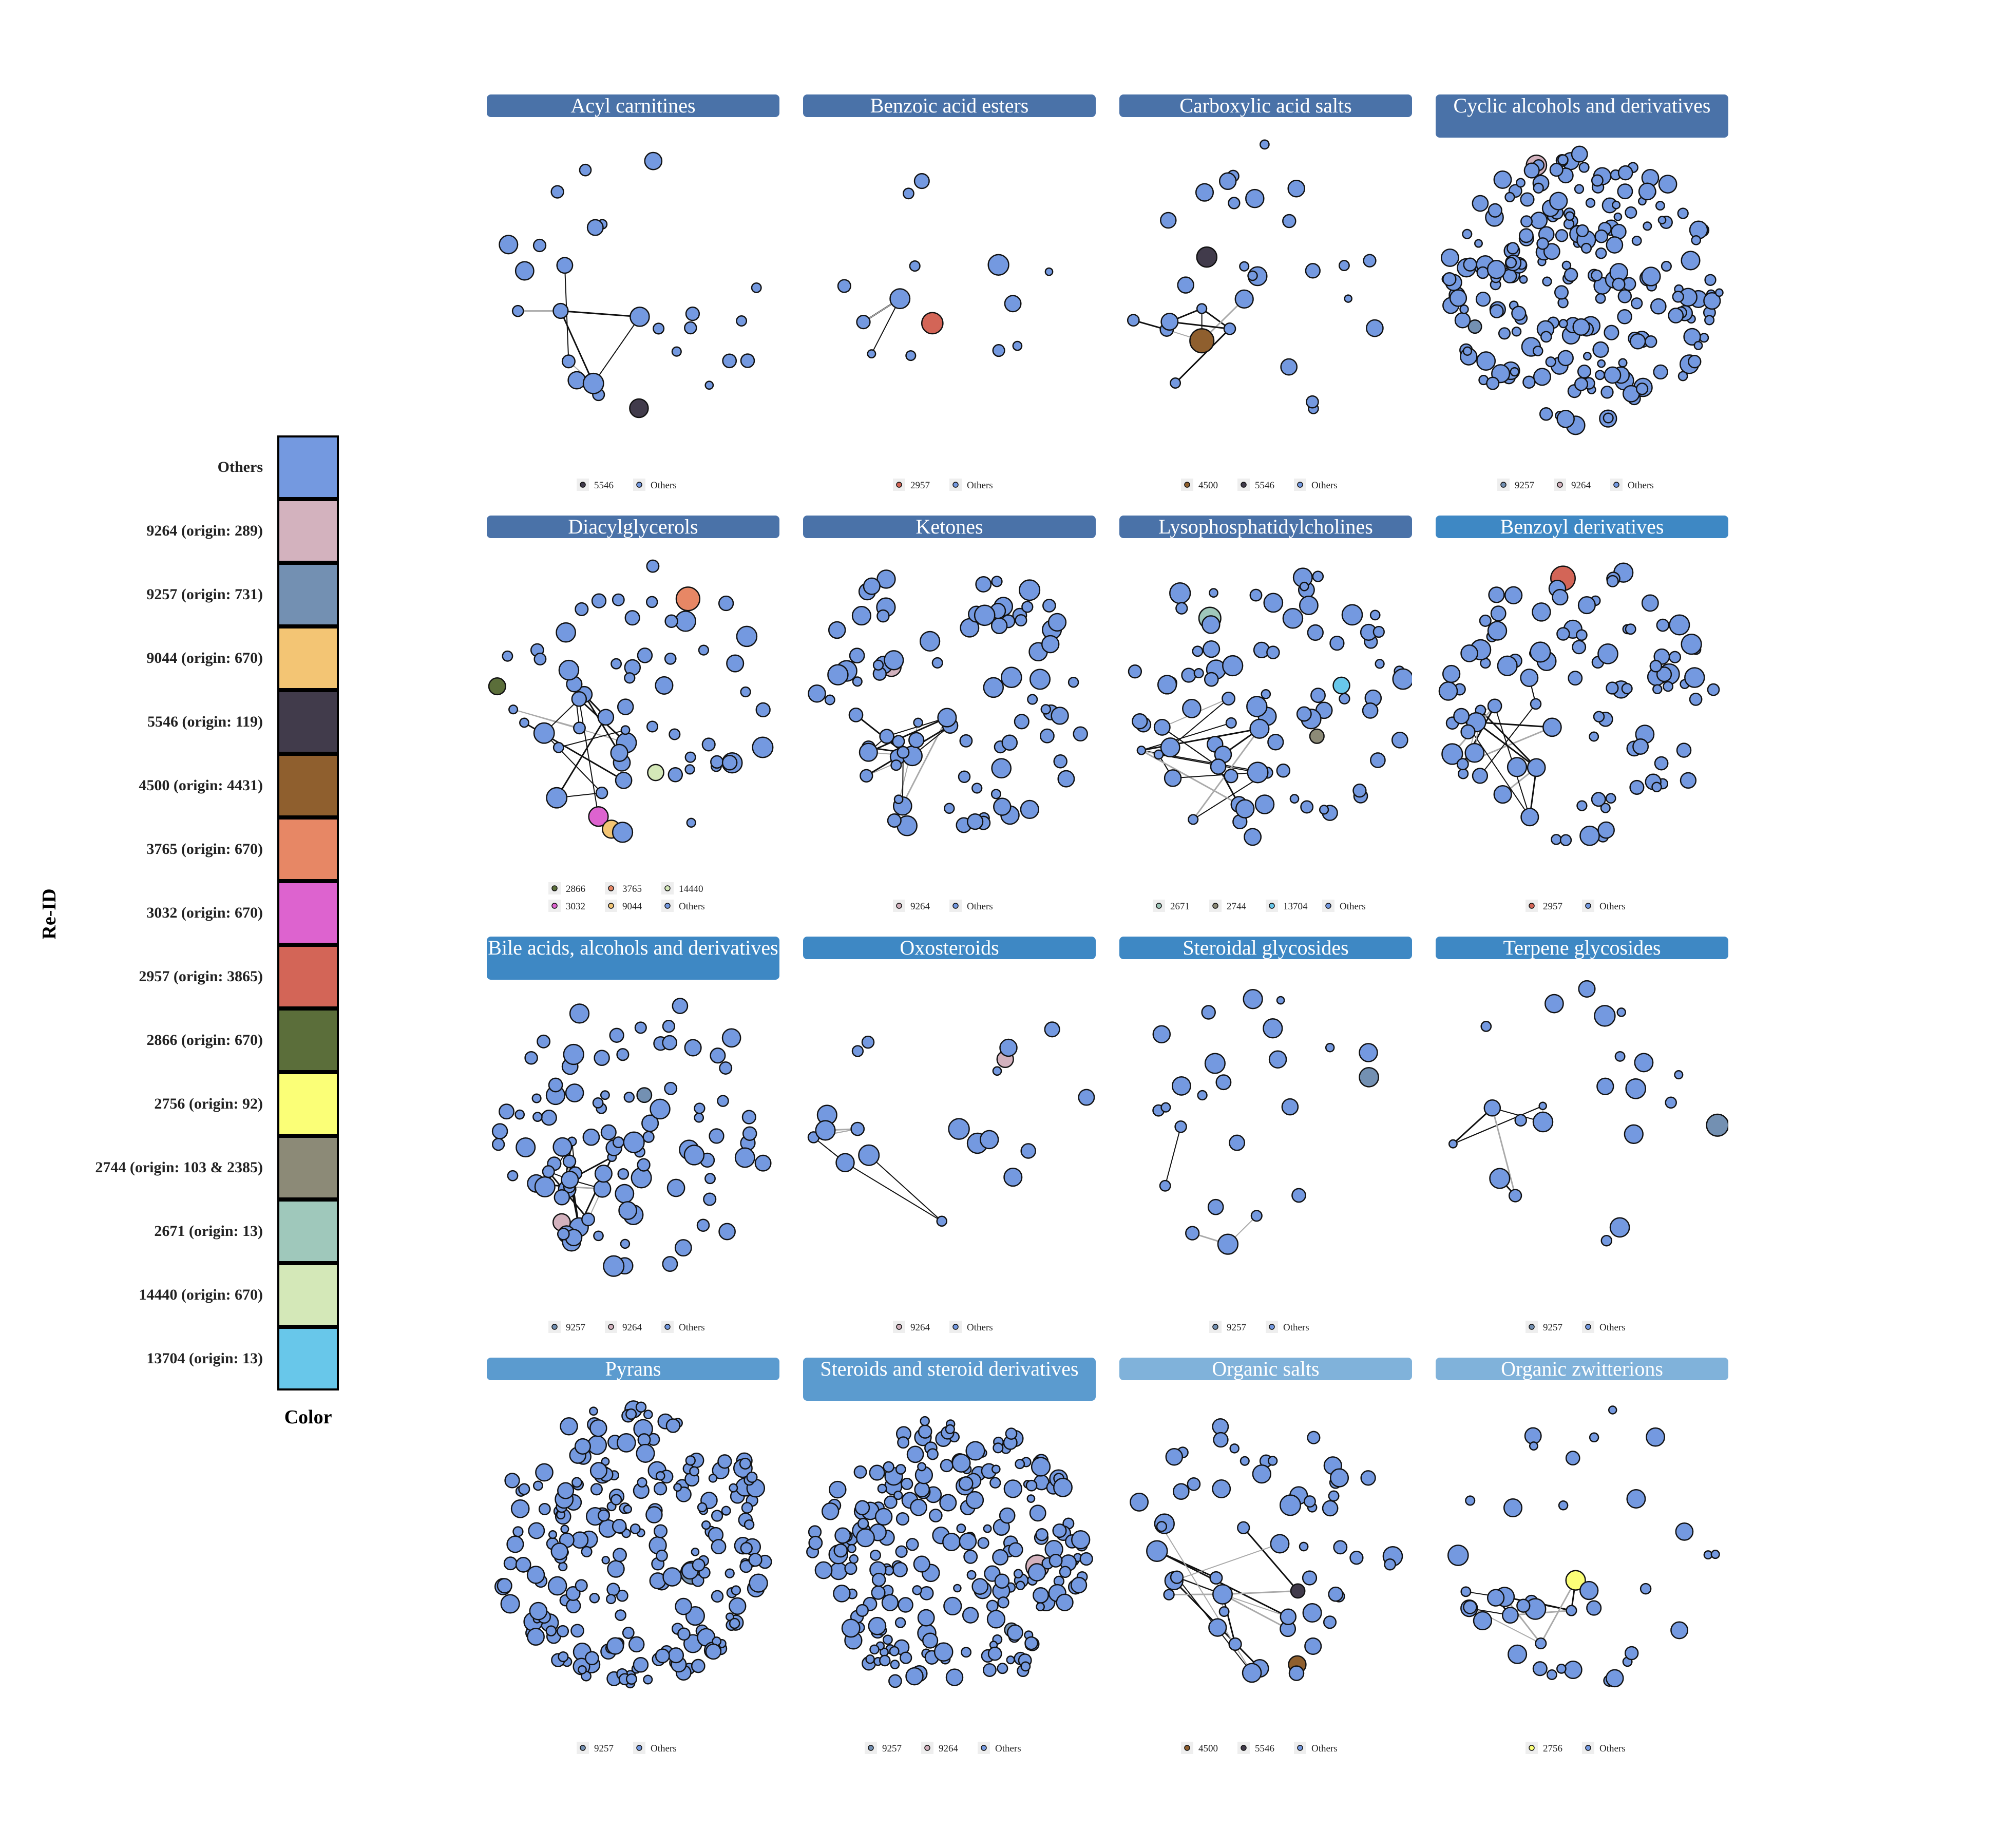 The width and height of the screenshot is (2002, 1848). What do you see at coordinates (949, 105) in the screenshot?
I see `panel-title: Benzoic acid esters` at bounding box center [949, 105].